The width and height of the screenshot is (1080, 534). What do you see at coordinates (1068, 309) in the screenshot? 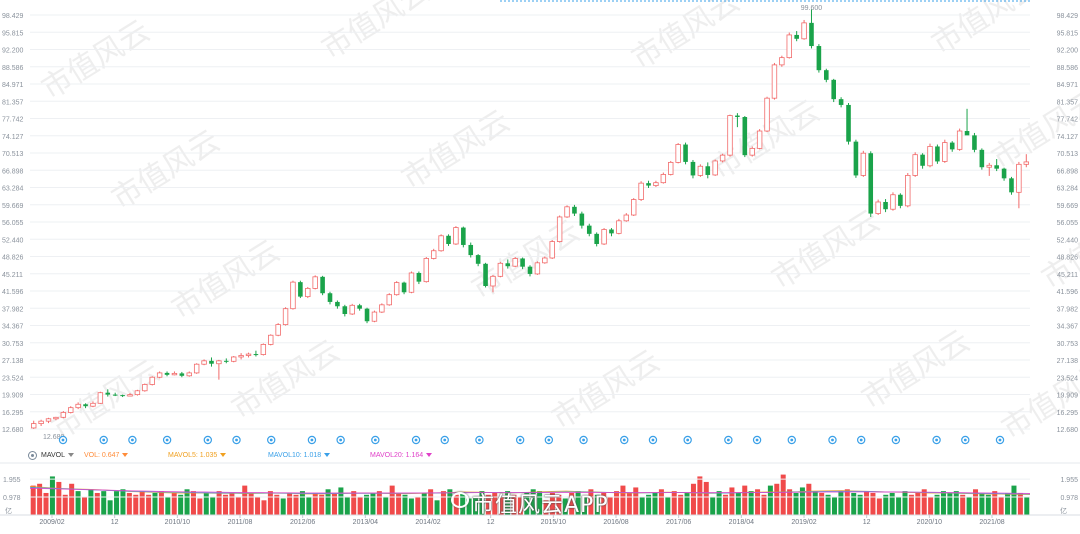
I see `price-tick-label: 37.982` at bounding box center [1068, 309].